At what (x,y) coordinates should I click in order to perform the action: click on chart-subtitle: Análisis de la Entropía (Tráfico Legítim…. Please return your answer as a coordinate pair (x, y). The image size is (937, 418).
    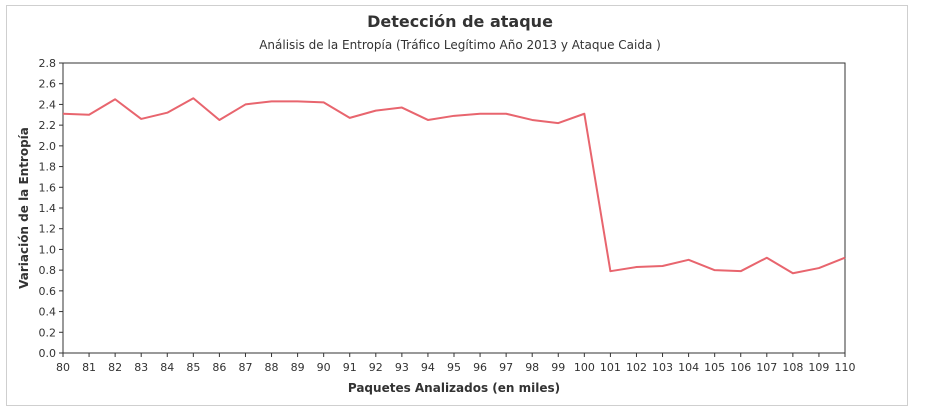
    Looking at the image, I should click on (460, 45).